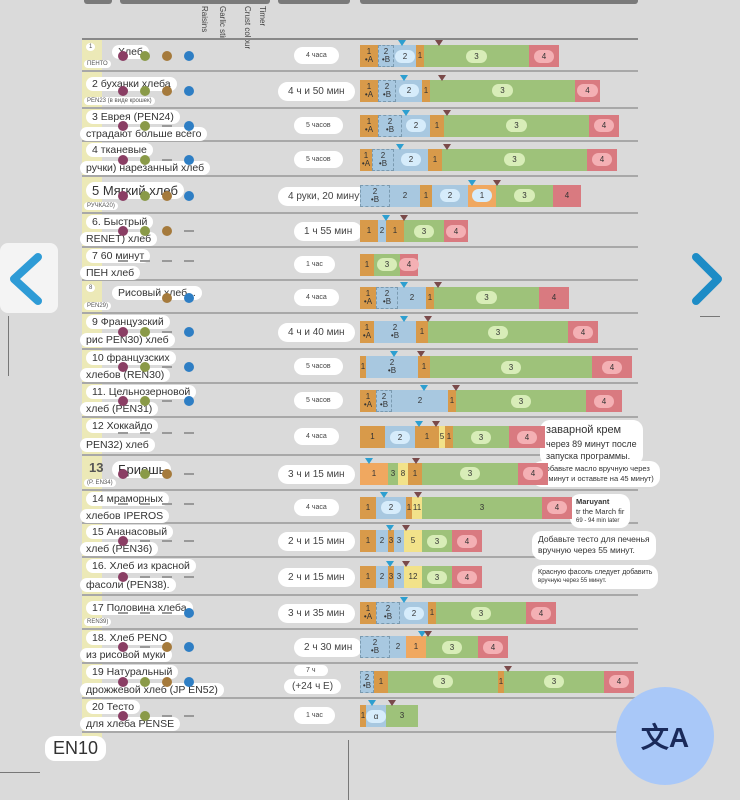 The height and width of the screenshot is (800, 740). Describe the element at coordinates (141, 392) in the screenshot. I see `program-name-line1: 11. Цельнозерновой` at that location.